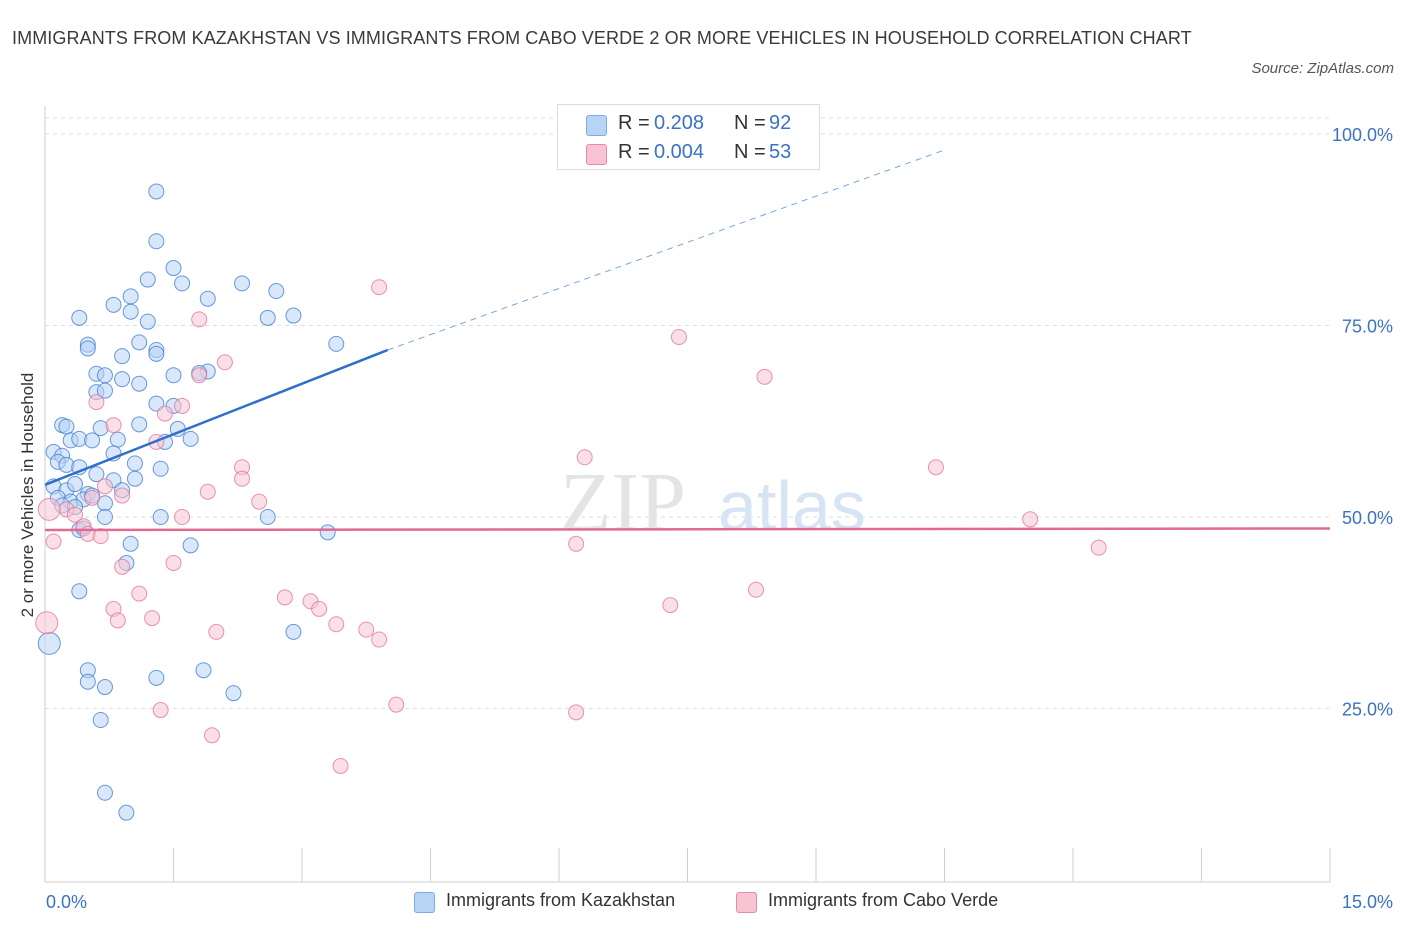 Image resolution: width=1406 pixels, height=930 pixels. What do you see at coordinates (666, 250) in the screenshot?
I see `trend-line-kazakhstan-extension` at bounding box center [666, 250].